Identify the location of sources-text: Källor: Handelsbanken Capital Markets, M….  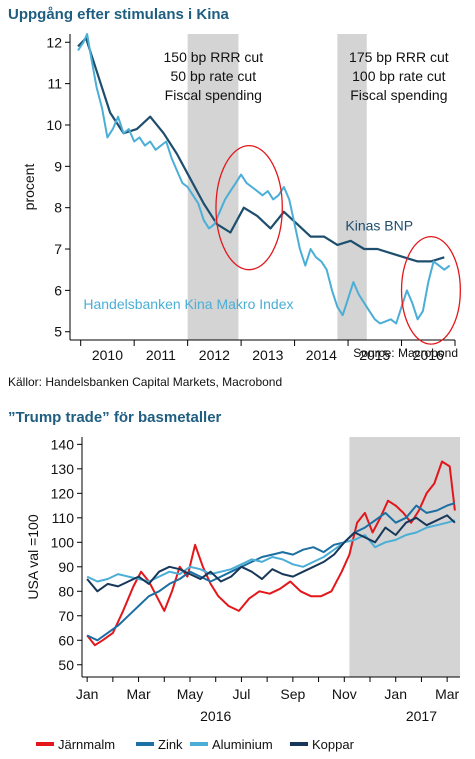
(145, 382).